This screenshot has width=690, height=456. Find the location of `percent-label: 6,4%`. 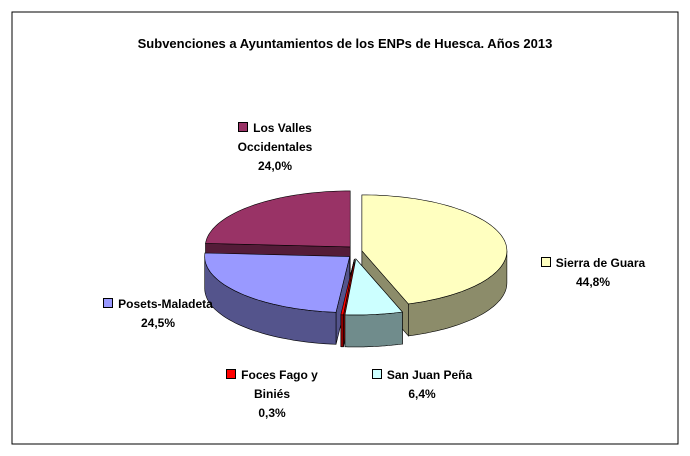

percent-label: 6,4% is located at coordinates (422, 394).